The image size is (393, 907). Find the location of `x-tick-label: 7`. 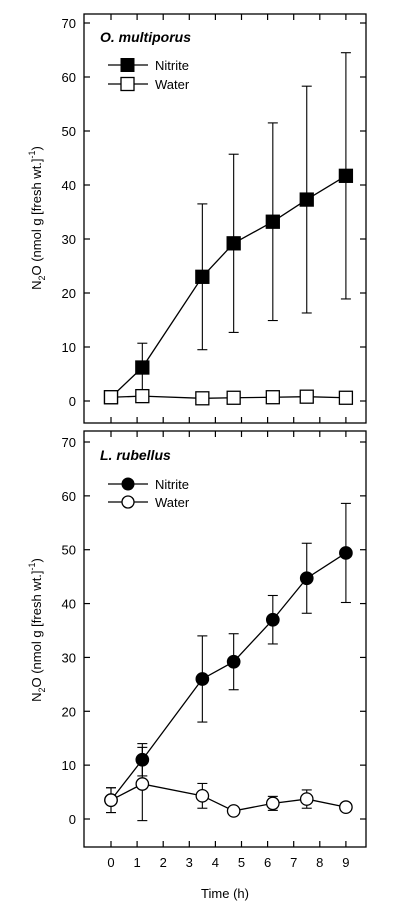

x-tick-label: 7 is located at coordinates (293, 862).